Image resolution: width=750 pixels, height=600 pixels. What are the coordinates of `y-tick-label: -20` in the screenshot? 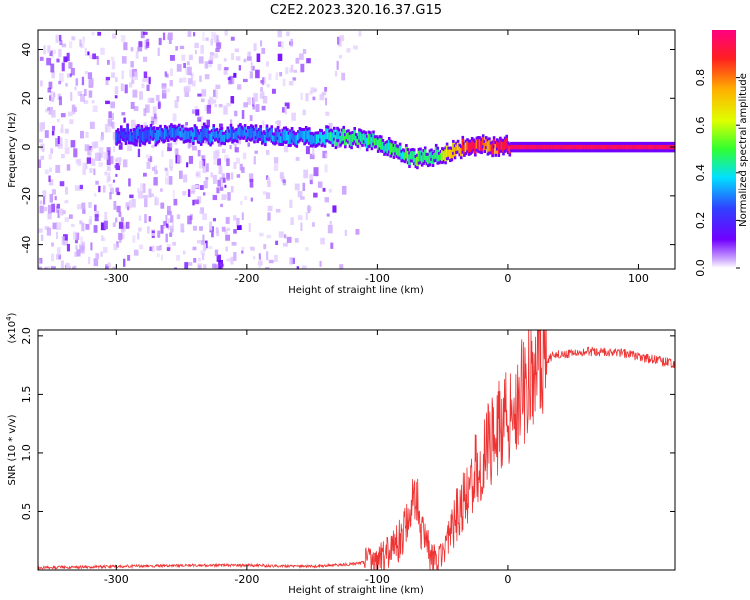 It's located at (26, 196).